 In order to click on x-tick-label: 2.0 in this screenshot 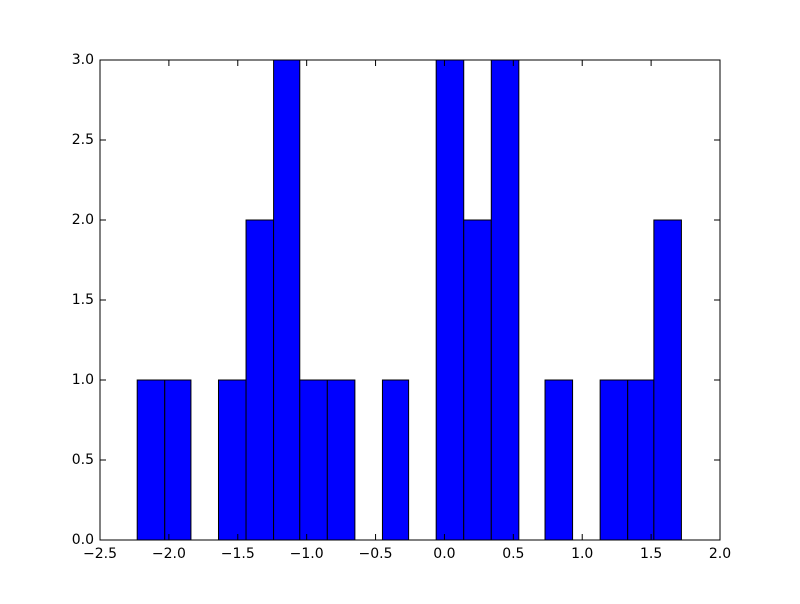, I will do `click(720, 554)`.